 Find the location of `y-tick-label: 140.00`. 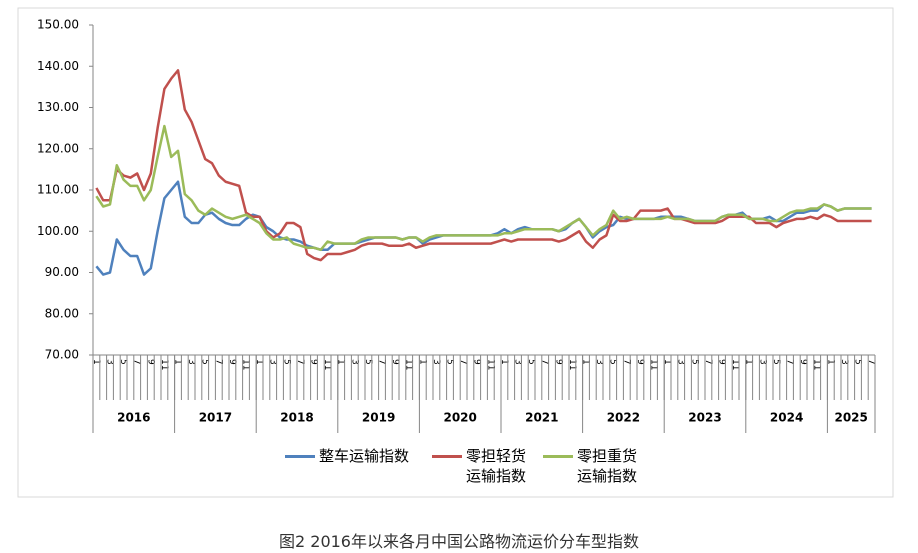

y-tick-label: 140.00 is located at coordinates (58, 66).